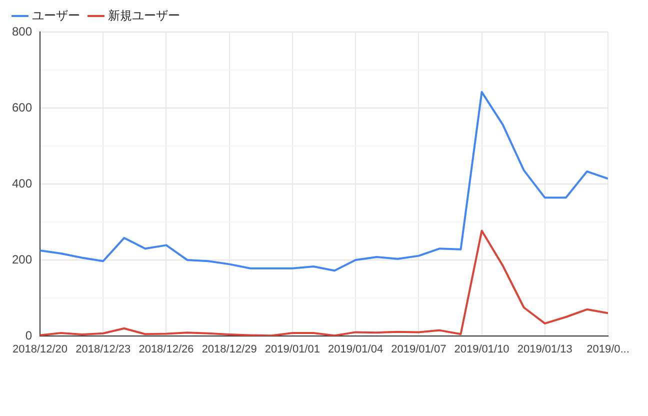 The image size is (648, 416). Describe the element at coordinates (22, 183) in the screenshot. I see `y-tick-label: 400` at that location.